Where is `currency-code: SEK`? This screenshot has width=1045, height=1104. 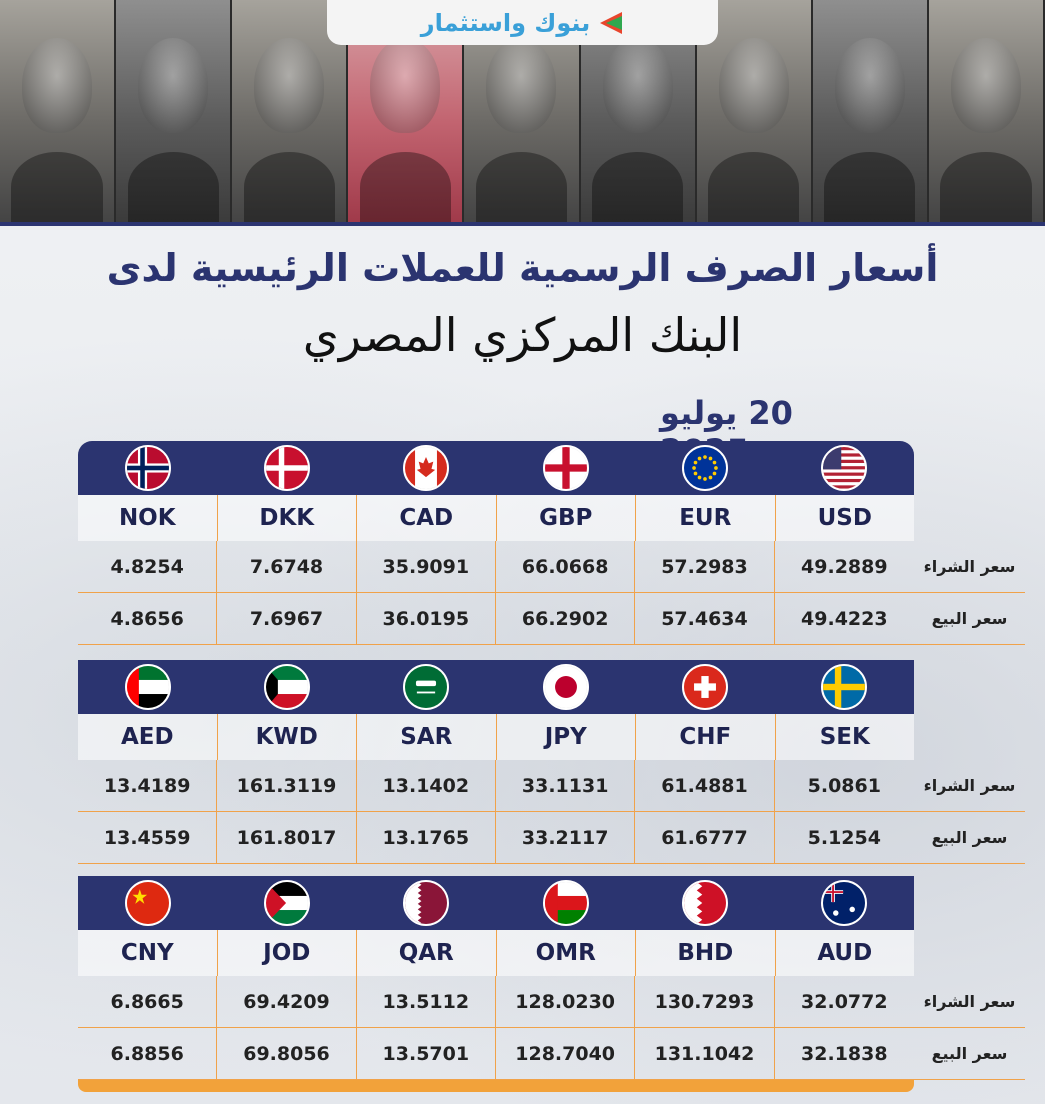
currency-code: SEK is located at coordinates (844, 737).